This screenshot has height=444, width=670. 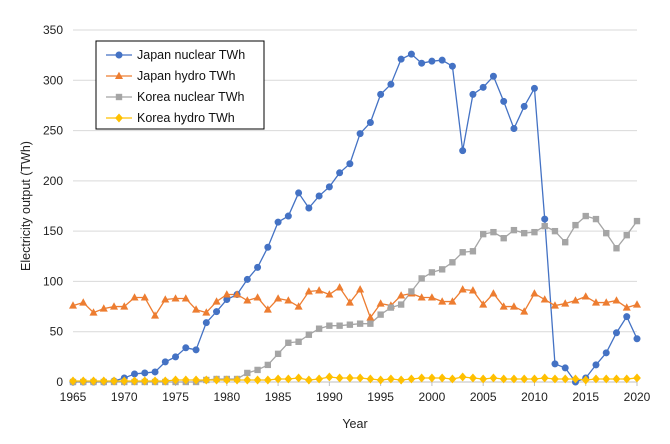 What do you see at coordinates (170, 118) in the screenshot?
I see `legend-entry: Korea hydro TWh` at bounding box center [170, 118].